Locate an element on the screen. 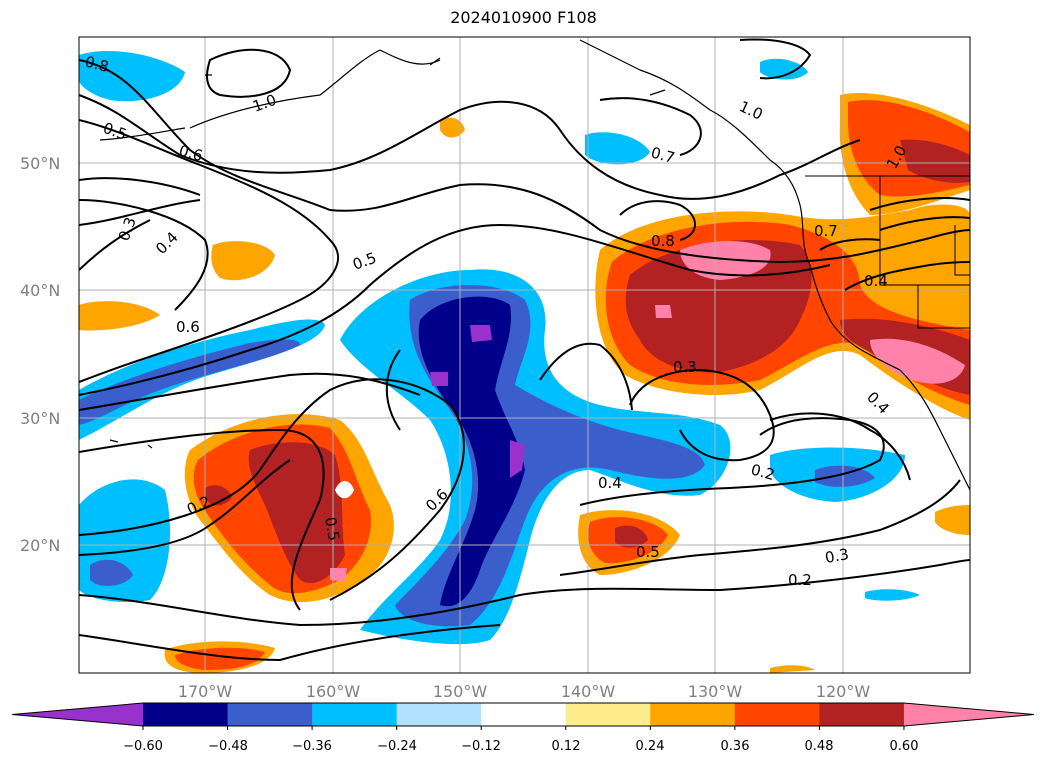 The height and width of the screenshot is (765, 1047). lat-label: 20°N is located at coordinates (40, 545).